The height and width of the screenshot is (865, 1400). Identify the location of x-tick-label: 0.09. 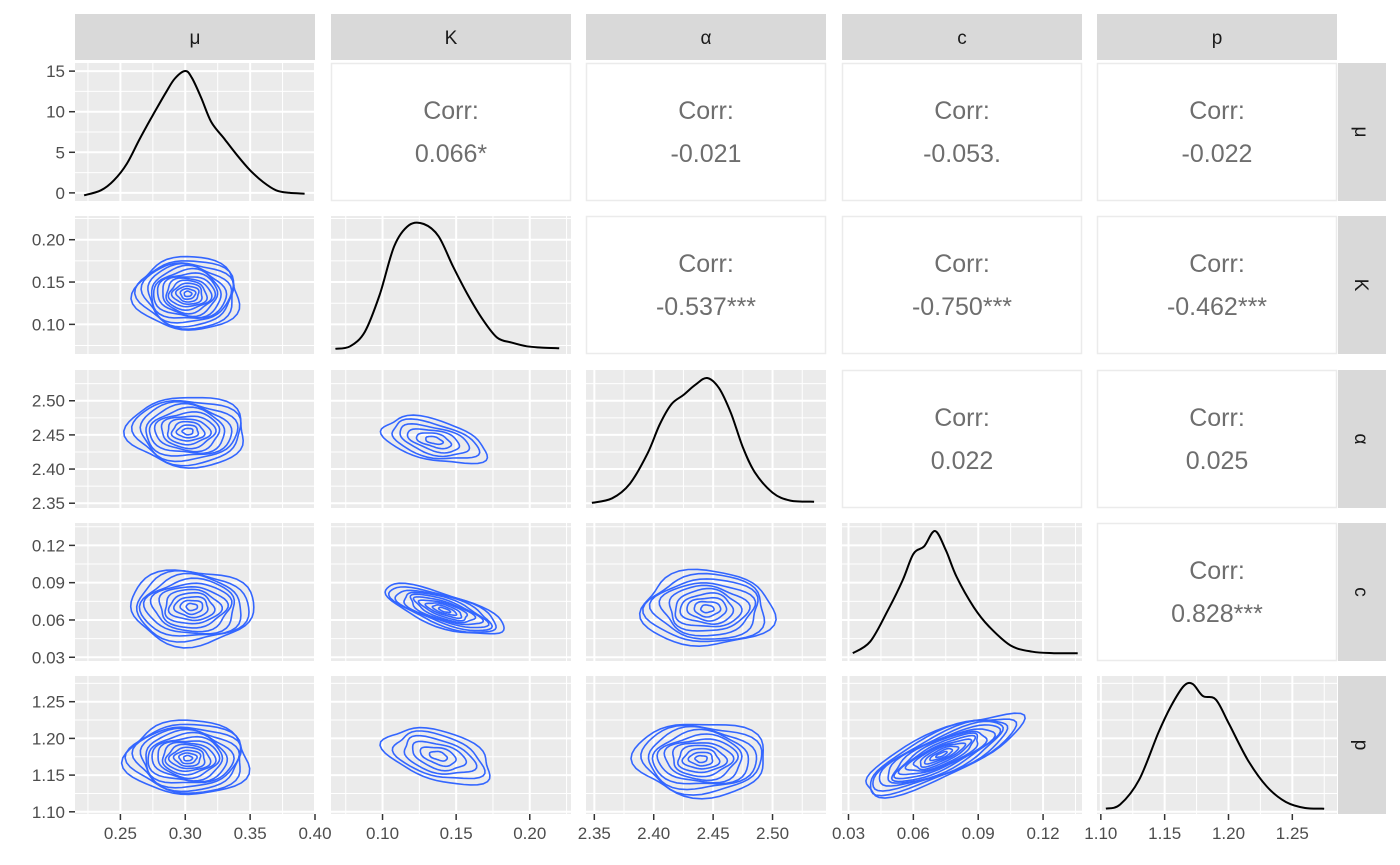
(978, 833).